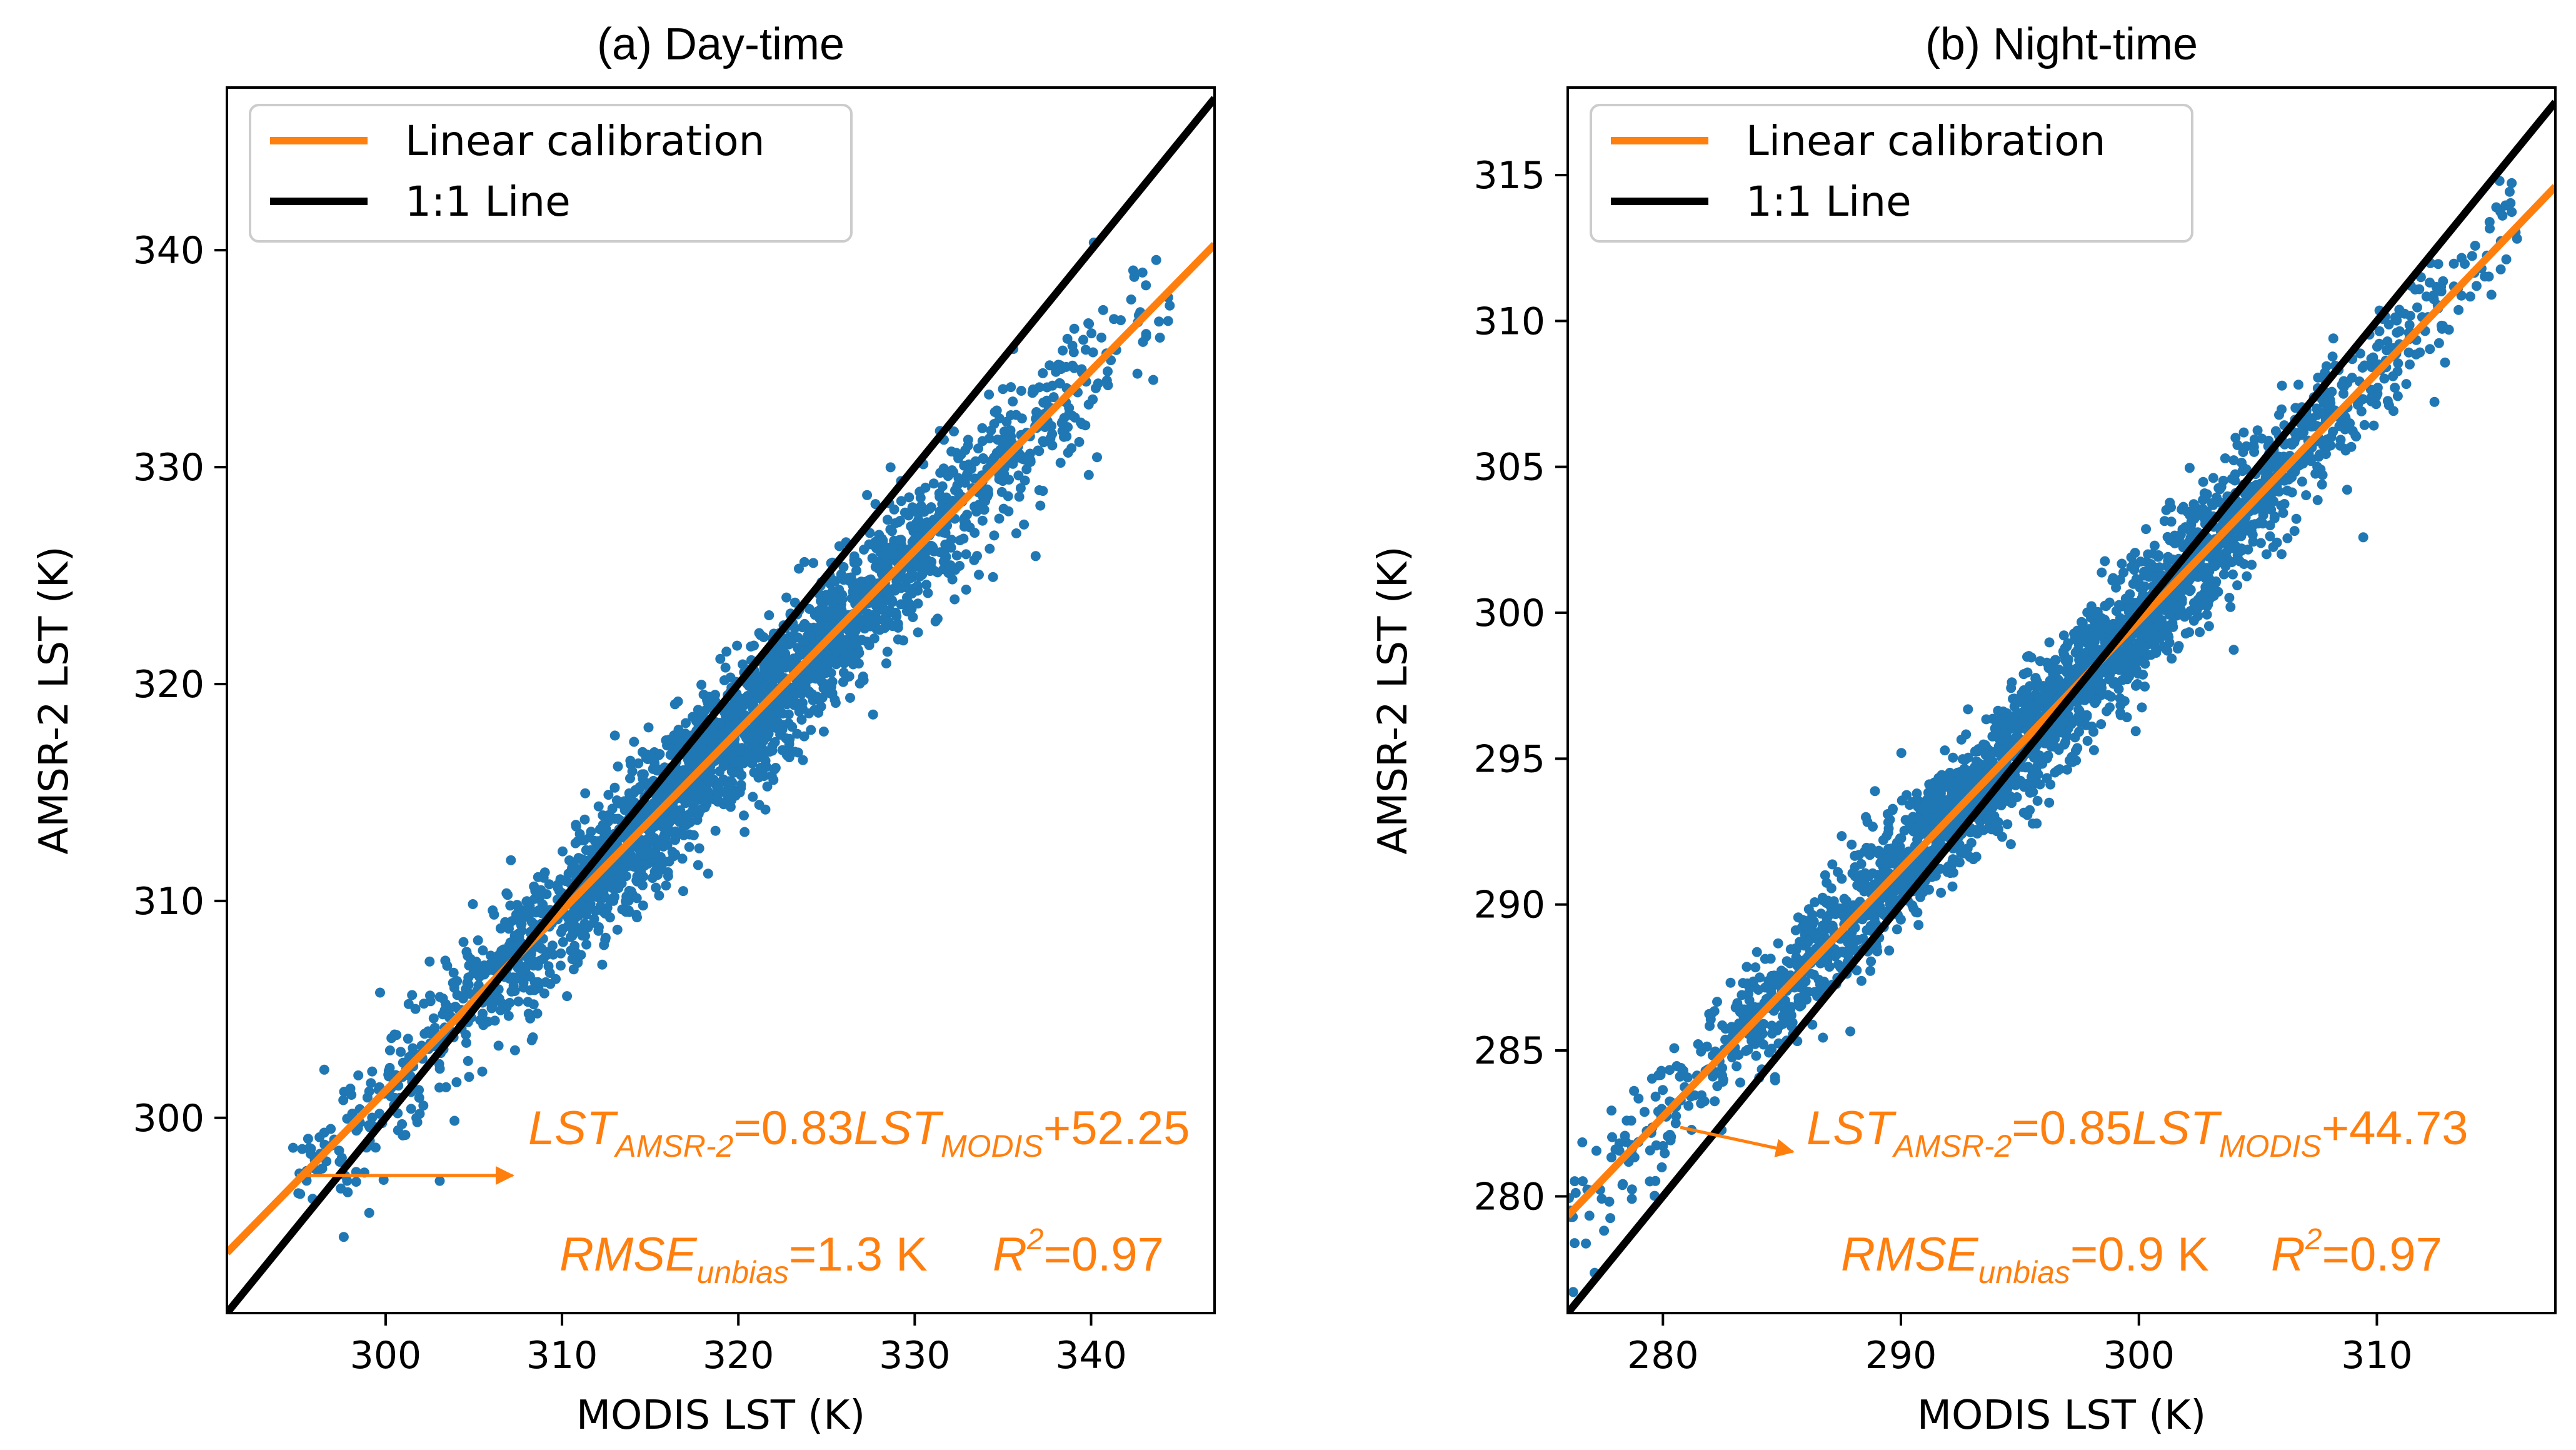 The width and height of the screenshot is (2576, 1450). What do you see at coordinates (899, 1128) in the screenshot?
I see `eq-rhs-var: LST` at bounding box center [899, 1128].